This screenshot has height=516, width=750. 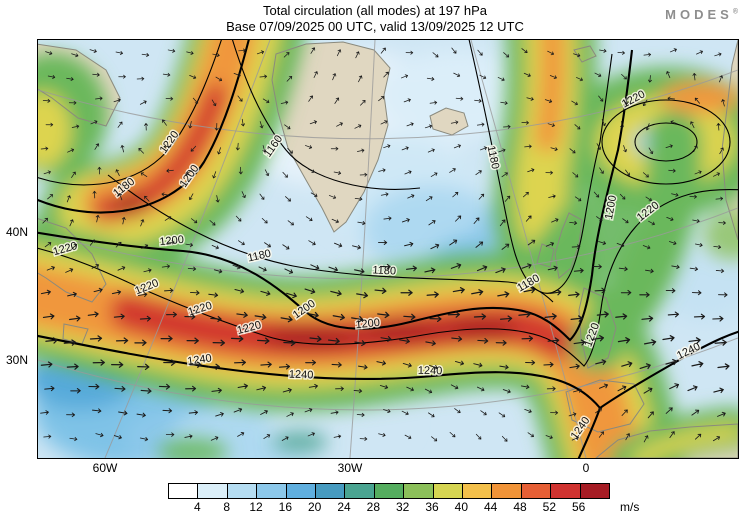 I want to click on colorbar-tick-label: 52, so click(x=549, y=507).